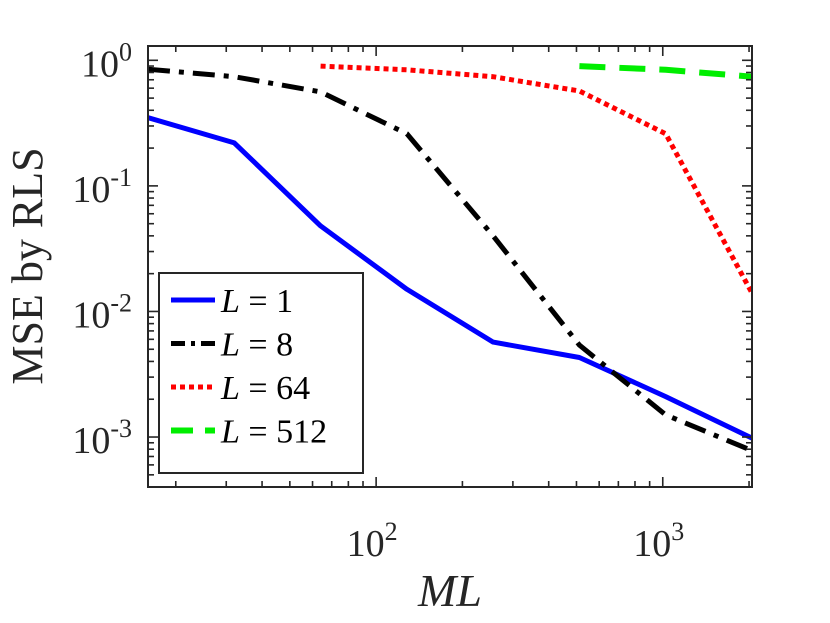 The height and width of the screenshot is (623, 830). What do you see at coordinates (265, 388) in the screenshot?
I see `legend-label-3: L = 64` at bounding box center [265, 388].